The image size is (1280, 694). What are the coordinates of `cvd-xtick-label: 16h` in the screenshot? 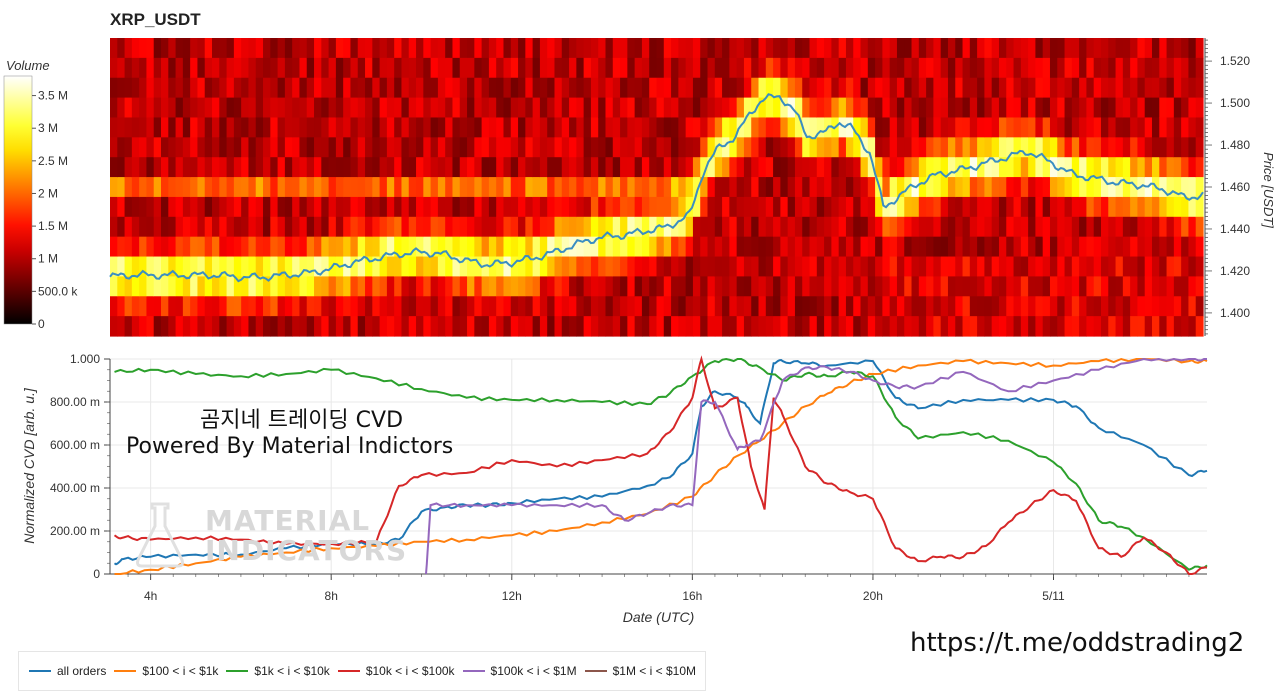 It's located at (692, 596).